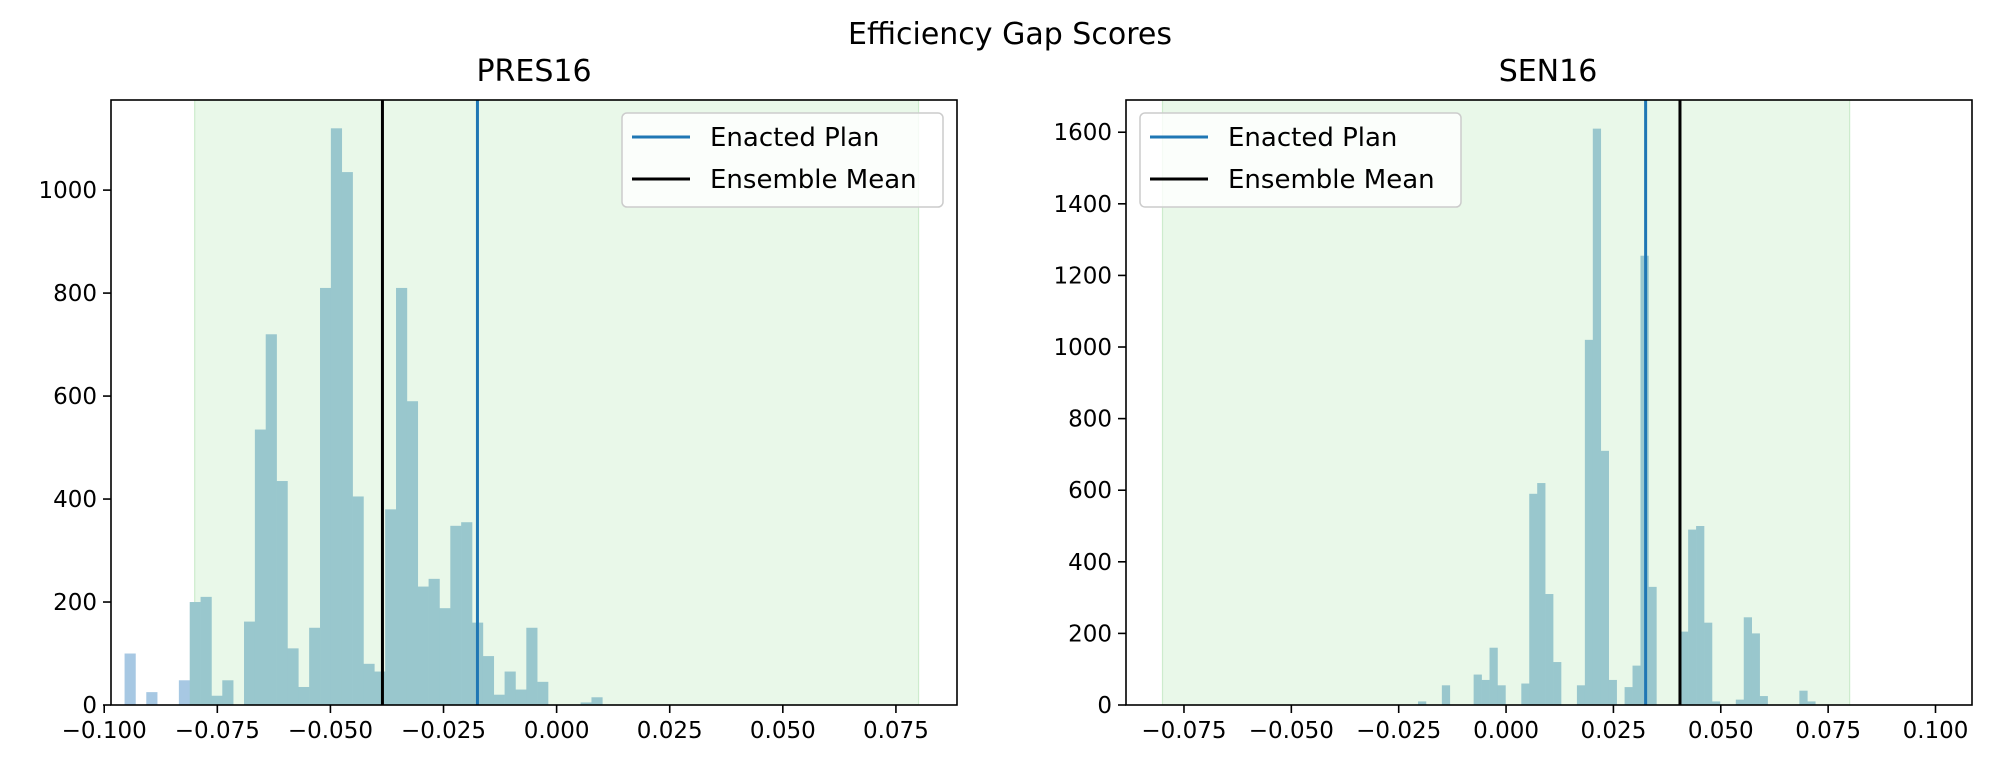 The width and height of the screenshot is (1993, 771). What do you see at coordinates (1398, 731) in the screenshot?
I see `sen16-xtick-label: −0.025` at bounding box center [1398, 731].